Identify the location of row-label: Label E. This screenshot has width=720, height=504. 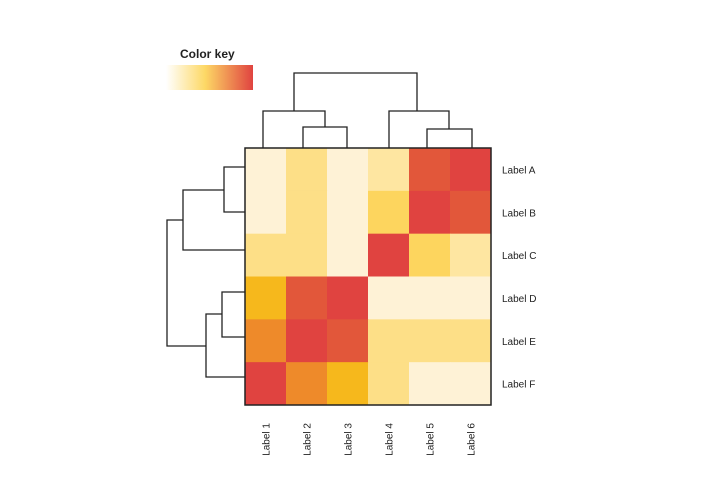
(519, 342).